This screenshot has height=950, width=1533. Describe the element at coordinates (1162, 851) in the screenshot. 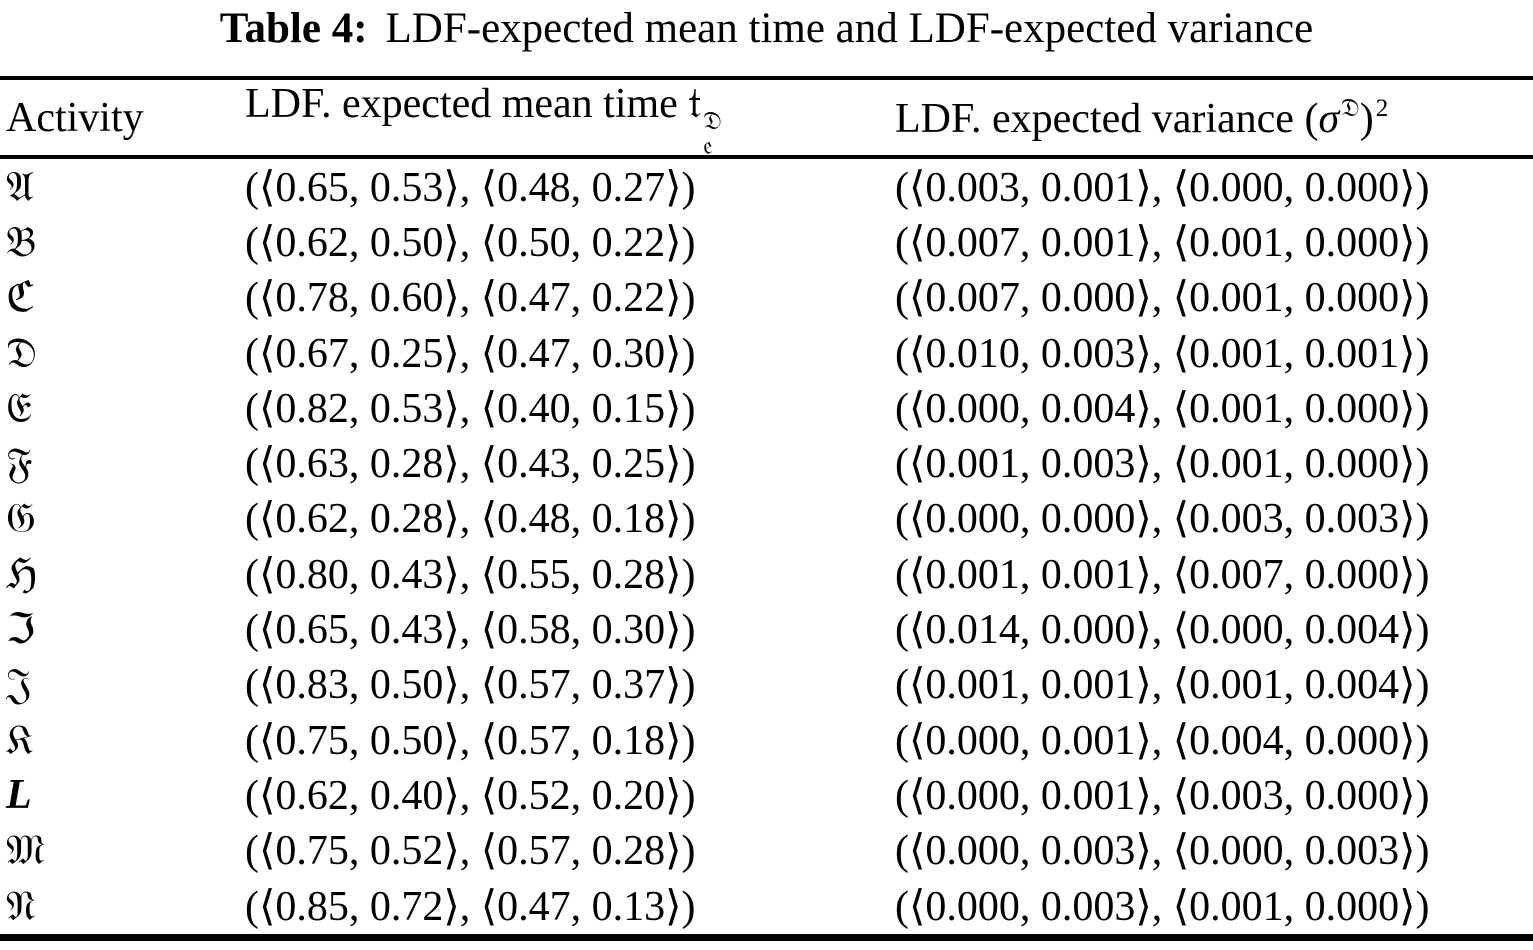

I see `variance-cell: (⟨0.000, 0.003⟩, ⟨0.000, 0.003⟩)` at that location.